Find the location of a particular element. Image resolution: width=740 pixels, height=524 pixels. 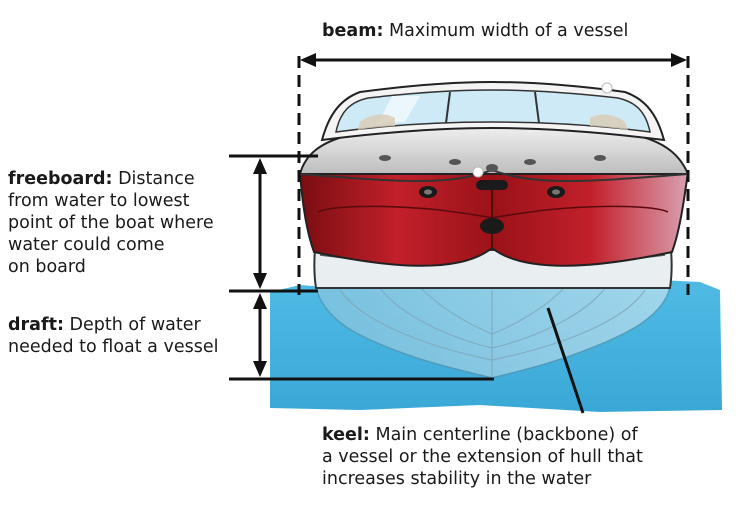

draft-definition-line: Depth of water is located at coordinates (135, 325).